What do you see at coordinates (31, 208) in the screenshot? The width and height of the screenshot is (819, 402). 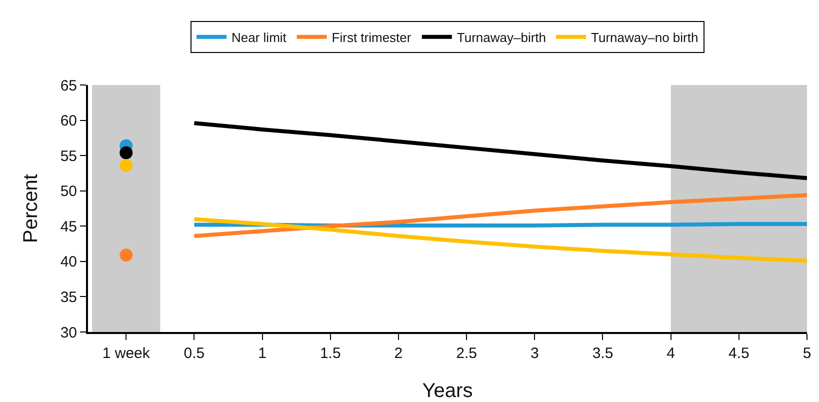 I see `y-axis-title: Percent` at bounding box center [31, 208].